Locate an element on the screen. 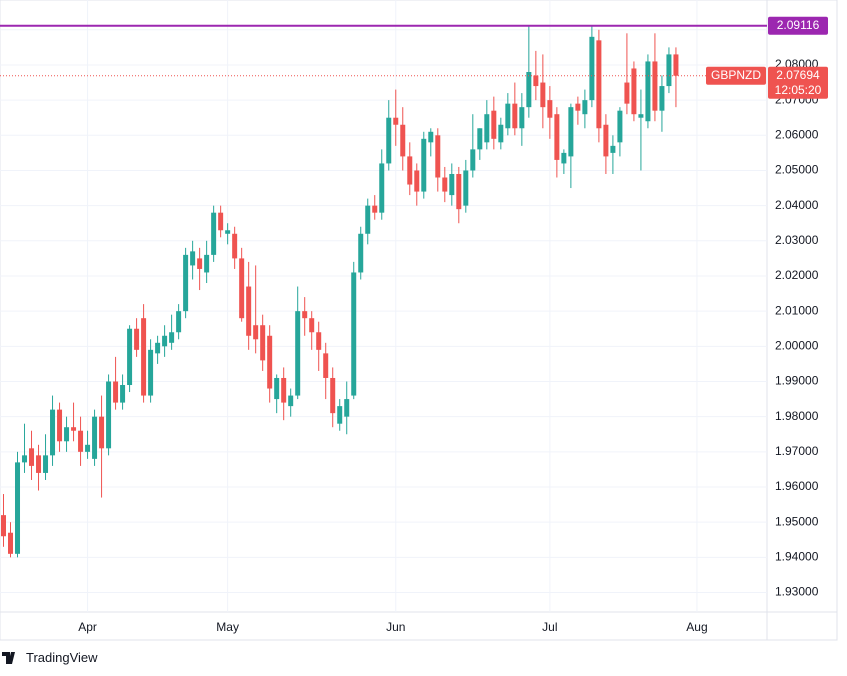 The height and width of the screenshot is (676, 847). y-tick-label: 2.00000 is located at coordinates (797, 345).